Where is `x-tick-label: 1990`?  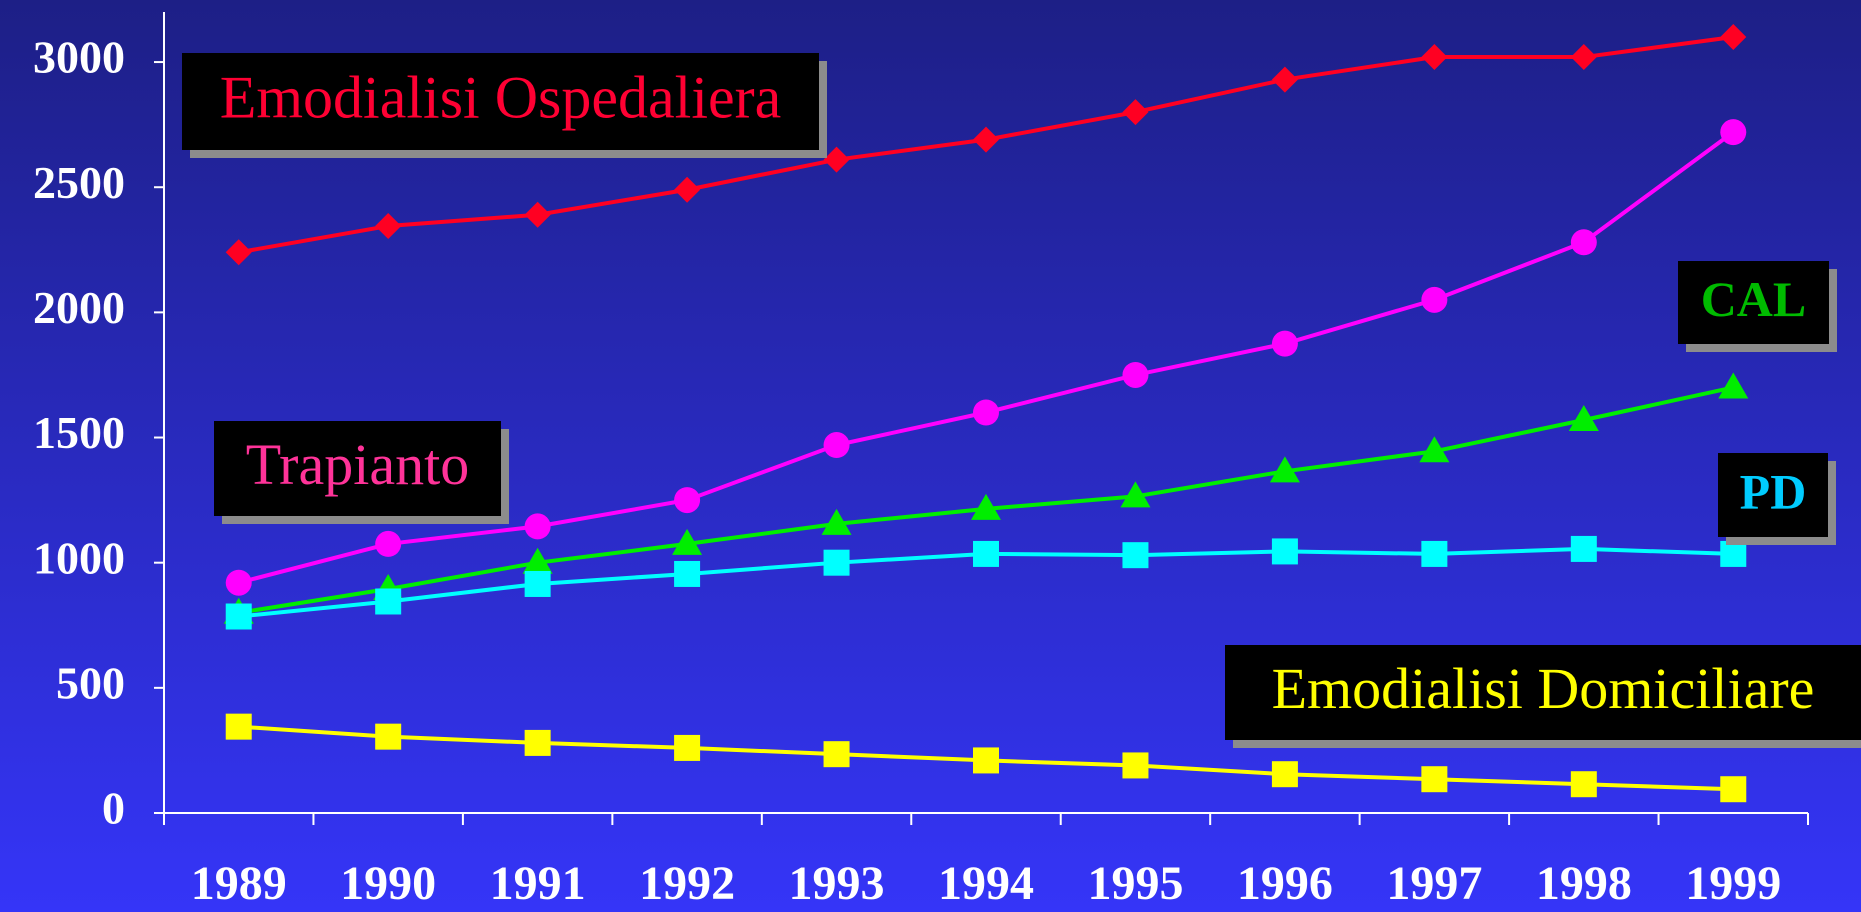
x-tick-label: 1990 is located at coordinates (388, 883).